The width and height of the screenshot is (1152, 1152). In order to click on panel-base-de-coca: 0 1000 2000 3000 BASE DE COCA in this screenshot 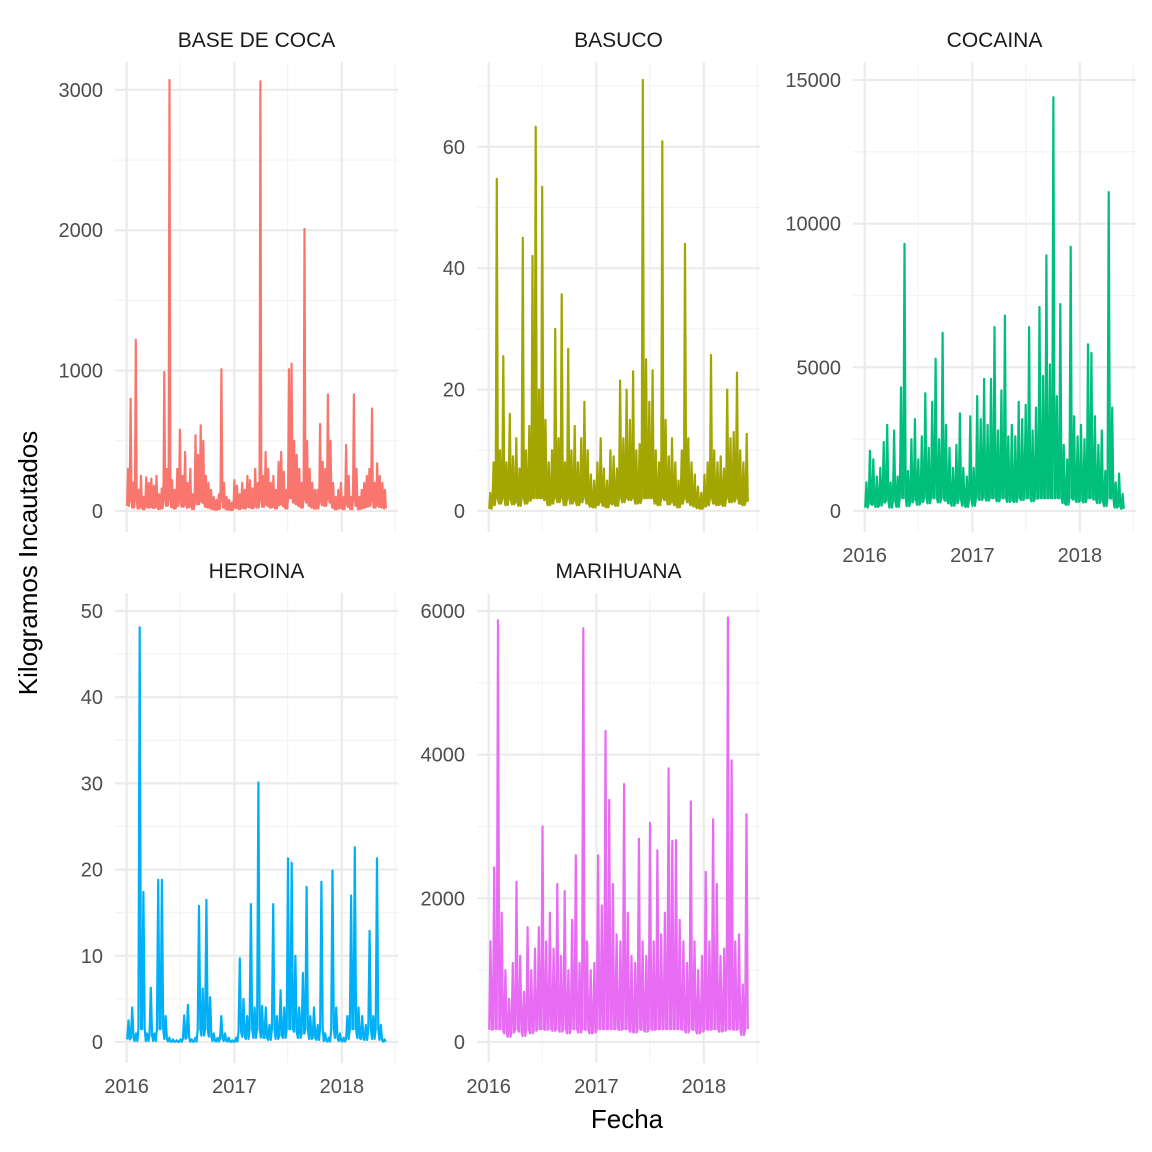, I will do `click(228, 280)`.